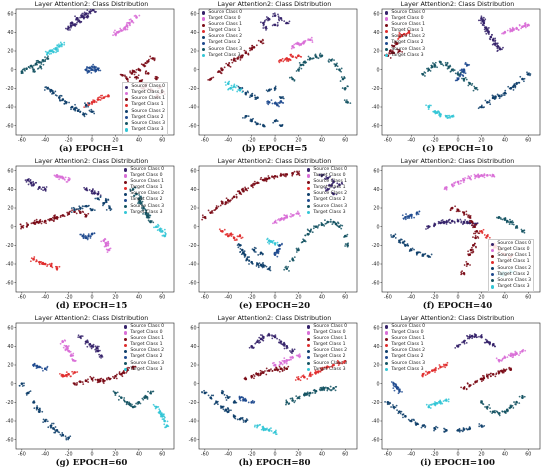 This screenshot has height=474, width=550. What do you see at coordinates (435, 298) in the screenshot?
I see `x-tick-label: -20` at bounding box center [435, 298].